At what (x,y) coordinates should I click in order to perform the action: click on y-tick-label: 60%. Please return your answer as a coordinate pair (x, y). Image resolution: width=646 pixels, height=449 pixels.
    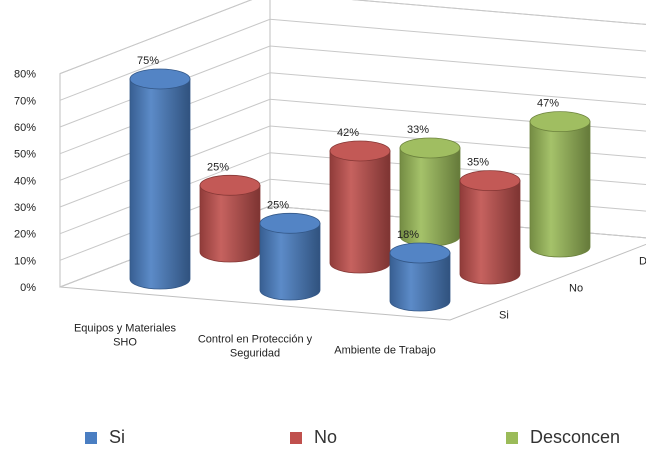
    Looking at the image, I should click on (25, 128).